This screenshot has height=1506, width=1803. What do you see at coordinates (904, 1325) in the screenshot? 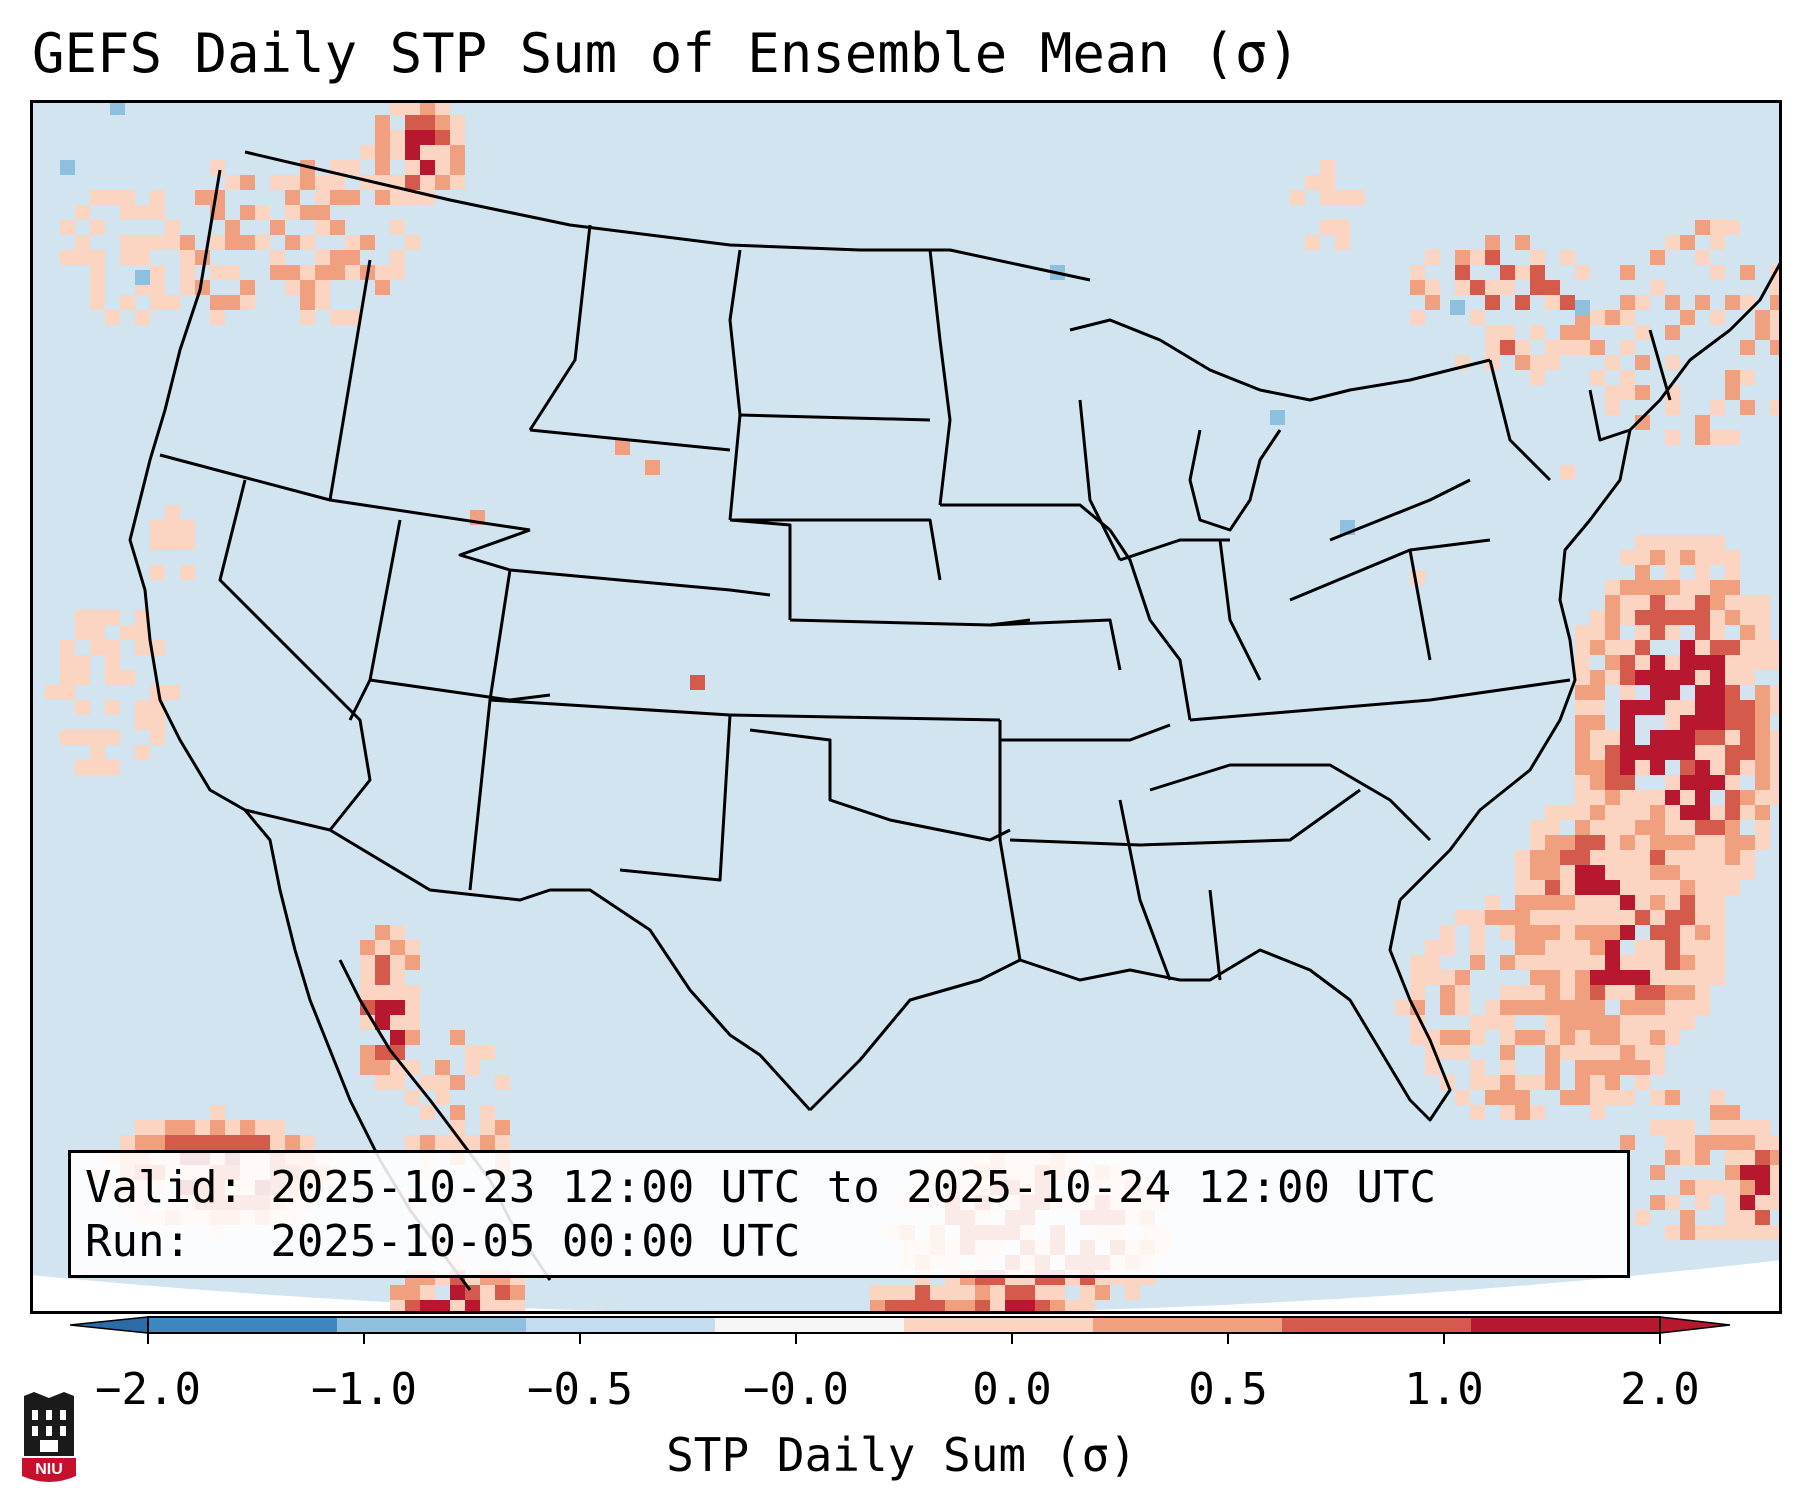
I see `colorbar-bins` at bounding box center [904, 1325].